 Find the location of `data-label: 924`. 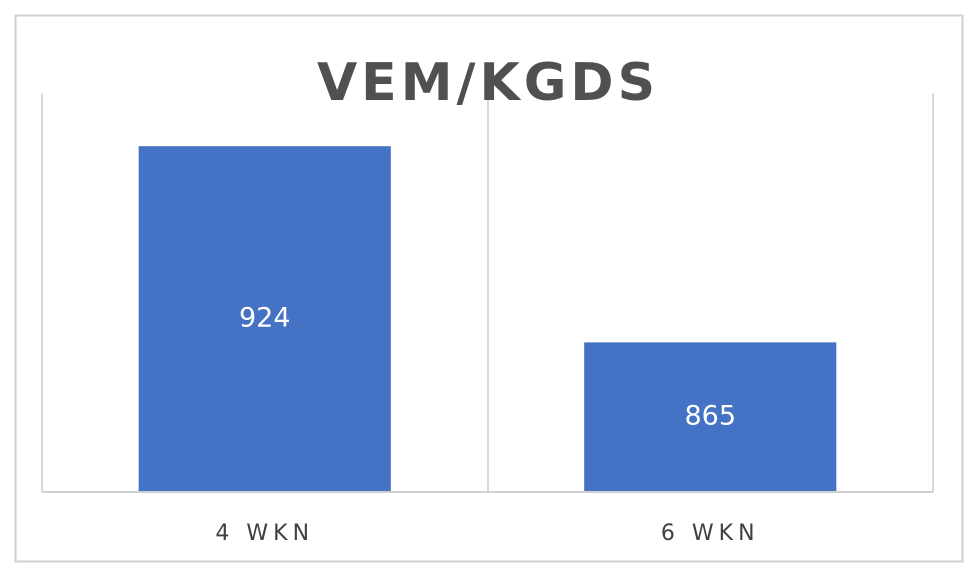

data-label: 924 is located at coordinates (265, 318).